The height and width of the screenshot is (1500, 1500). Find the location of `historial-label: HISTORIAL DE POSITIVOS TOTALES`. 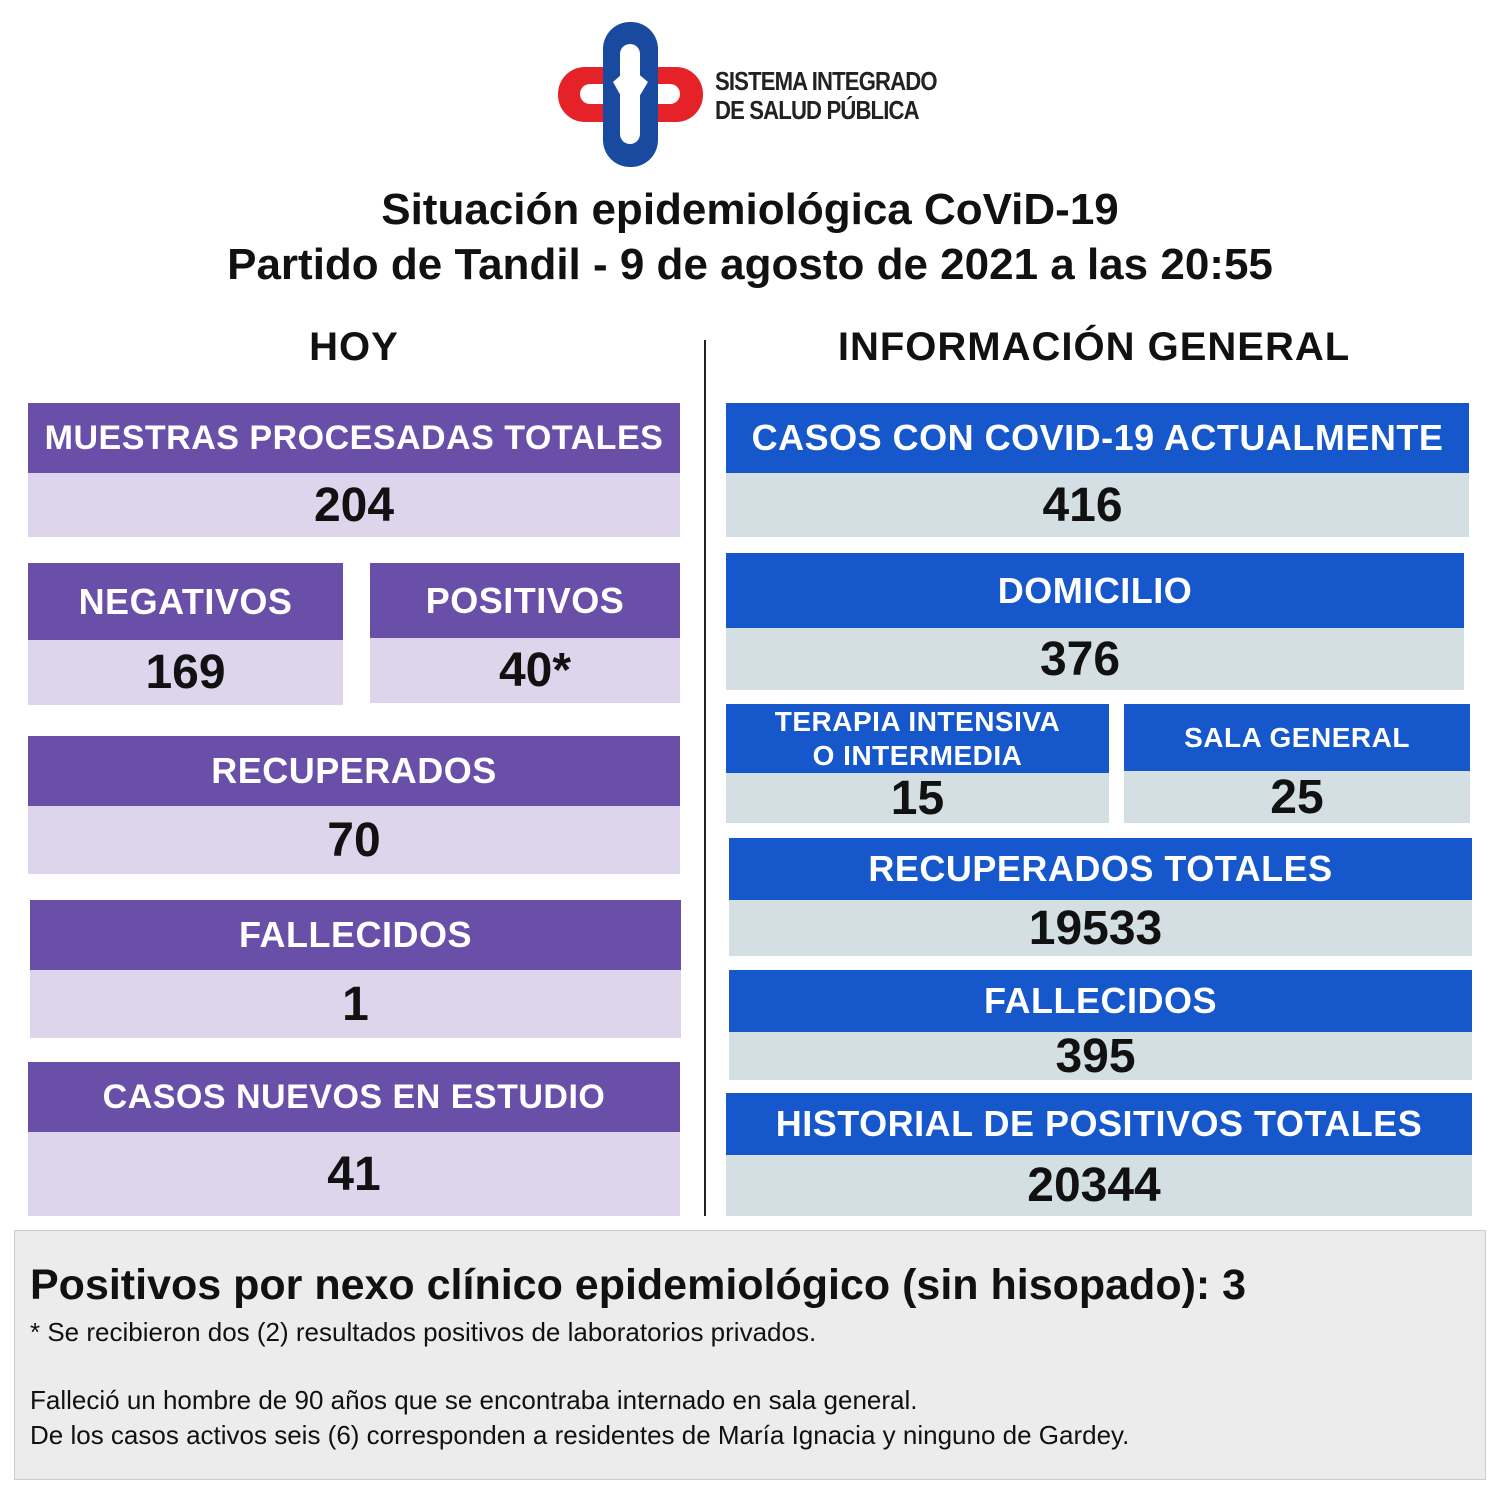

historial-label: HISTORIAL DE POSITIVOS TOTALES is located at coordinates (1099, 1124).